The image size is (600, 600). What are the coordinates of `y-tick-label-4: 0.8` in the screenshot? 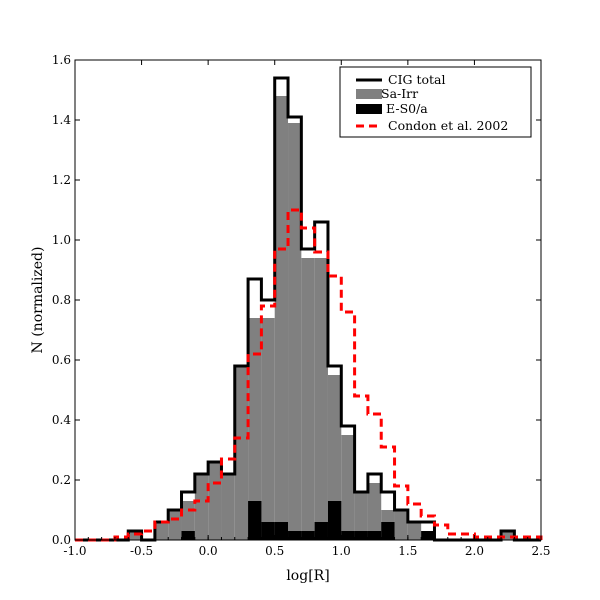 It's located at (61, 300).